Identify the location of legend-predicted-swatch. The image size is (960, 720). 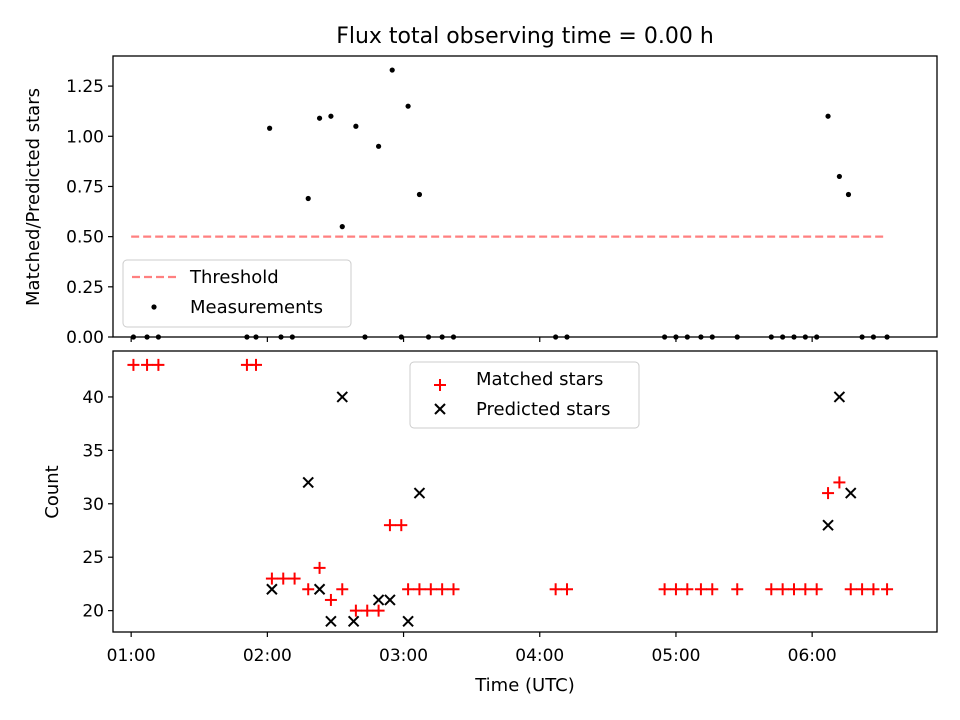
(440, 409).